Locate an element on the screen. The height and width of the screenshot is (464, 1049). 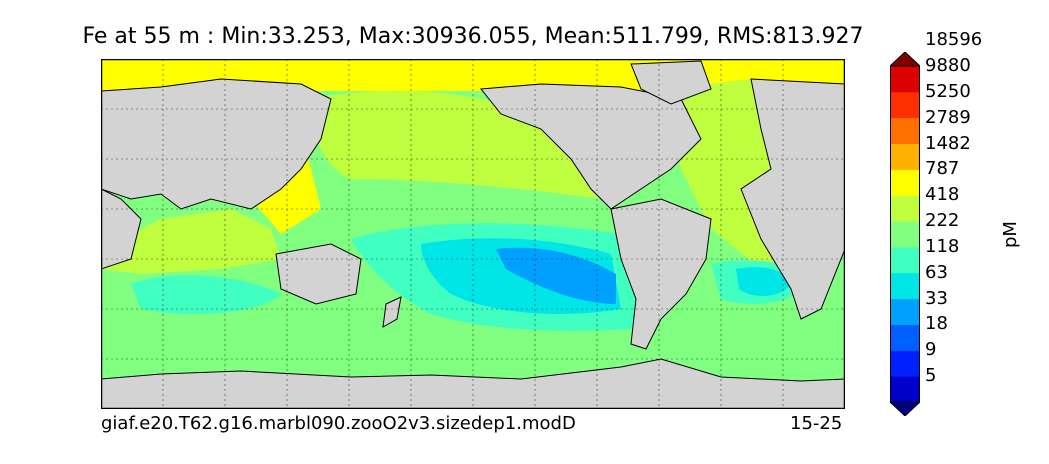
colorbar-tick-label: 33 is located at coordinates (936, 298).